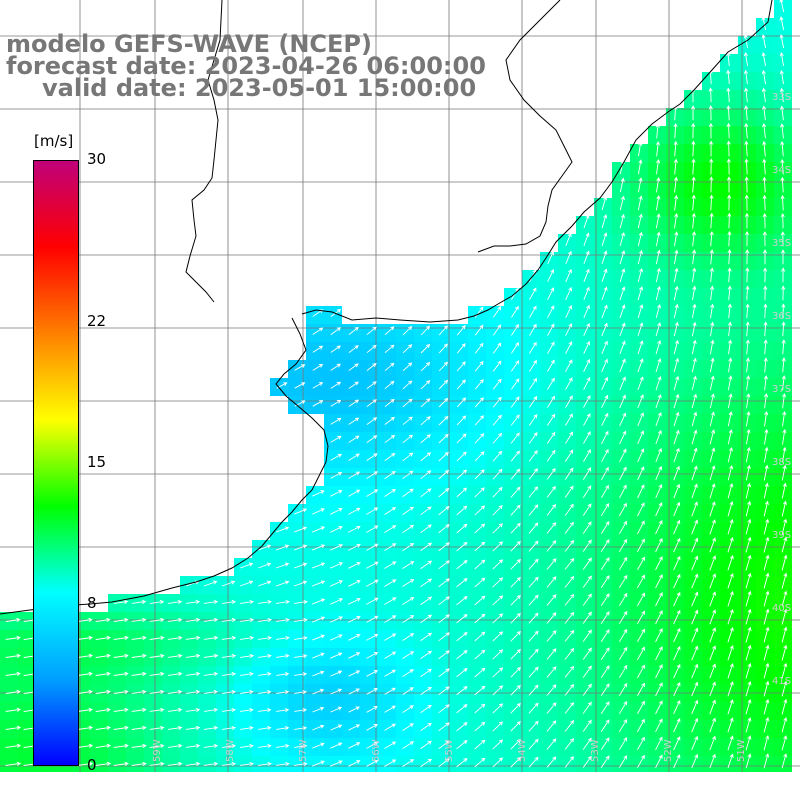 This screenshot has width=800, height=800. I want to click on lat-label: 39S, so click(781, 535).